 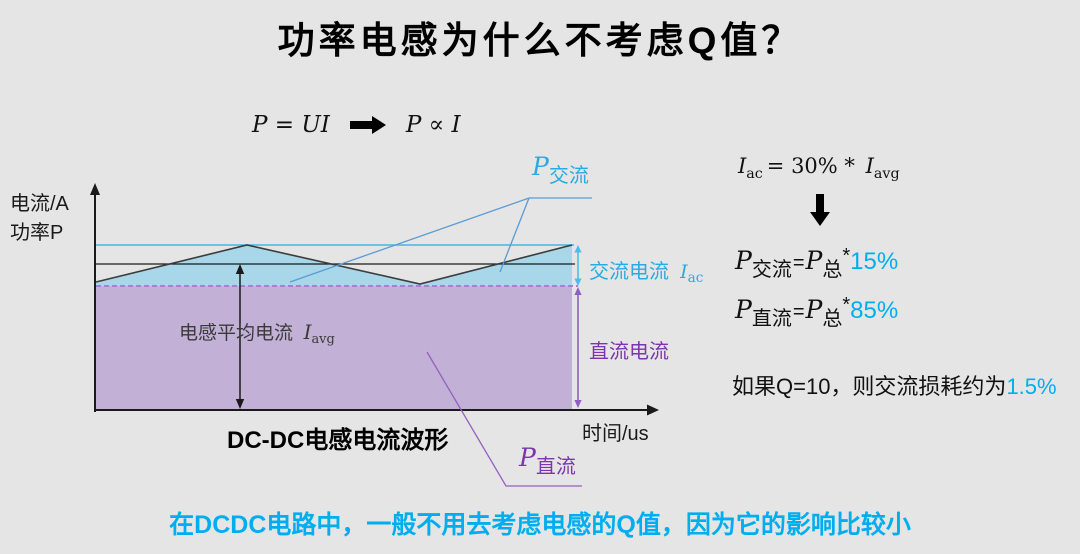 I want to click on avg-arrow-up-head-icon, so click(x=240, y=269).